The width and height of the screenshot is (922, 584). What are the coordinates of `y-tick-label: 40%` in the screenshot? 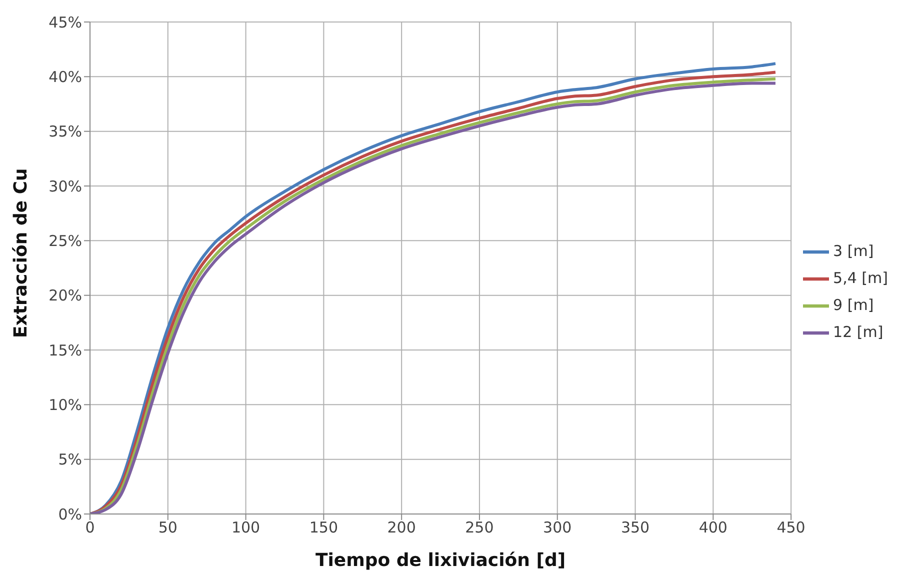 It's located at (65, 77).